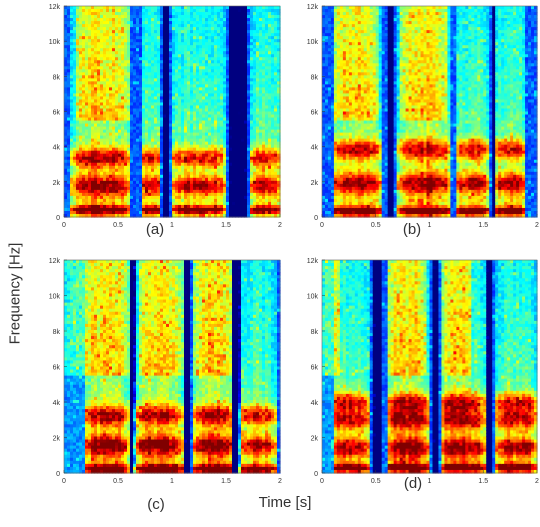 This screenshot has height=527, width=540. What do you see at coordinates (172, 481) in the screenshot?
I see `x-tick-label: 1` at bounding box center [172, 481].